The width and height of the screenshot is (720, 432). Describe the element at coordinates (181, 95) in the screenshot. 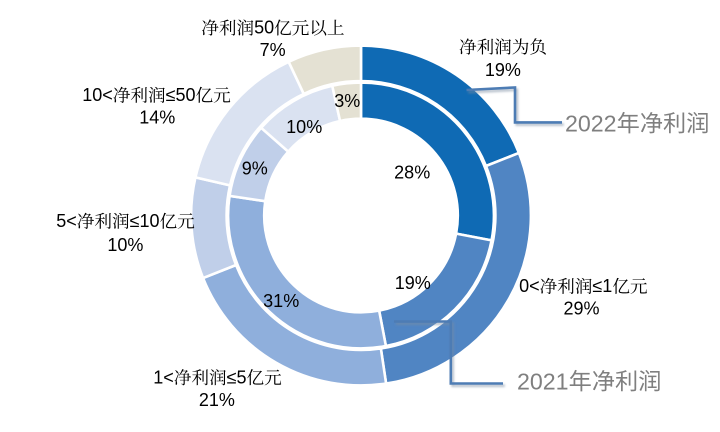

I see `svg-text: ≤50` at that location.